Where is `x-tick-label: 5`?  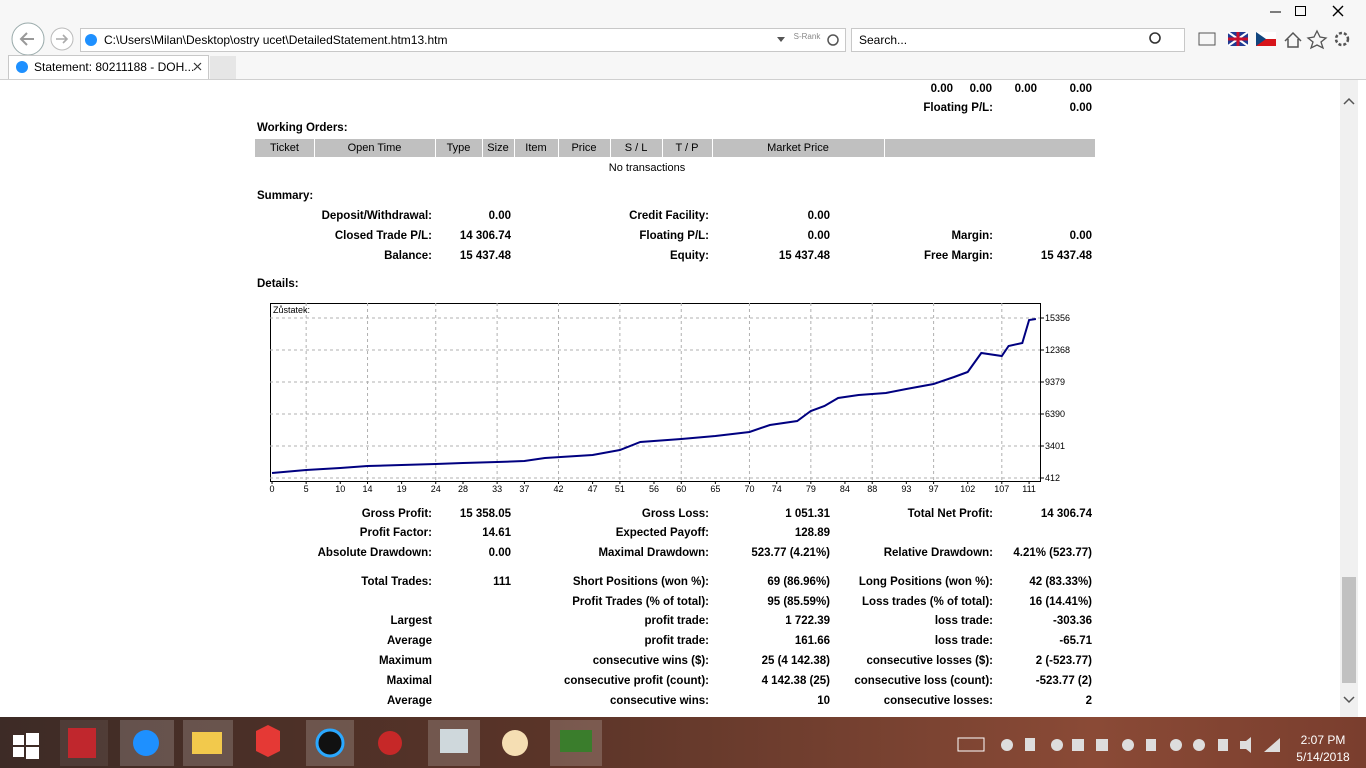 x-tick-label: 5 is located at coordinates (306, 489).